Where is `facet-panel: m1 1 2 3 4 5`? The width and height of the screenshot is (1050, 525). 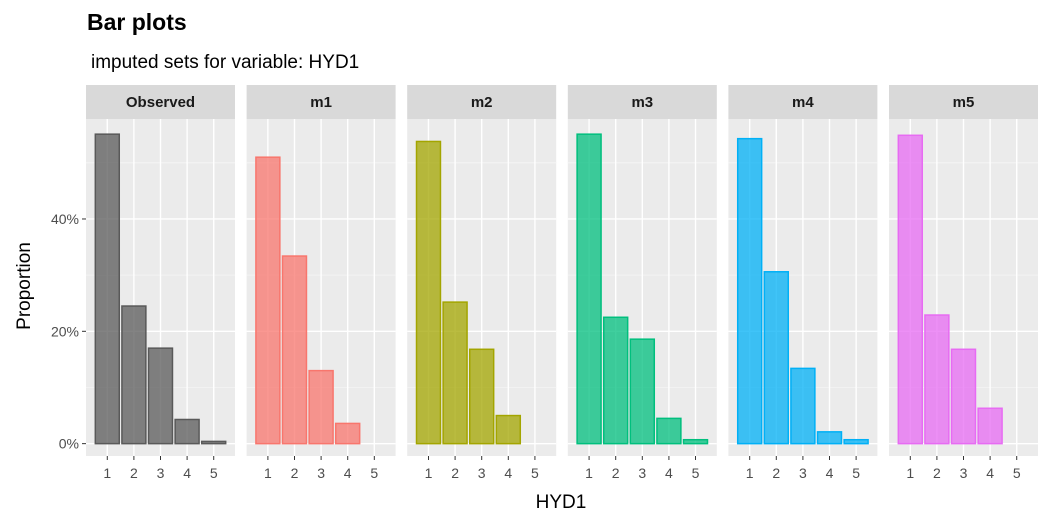
facet-panel: m1 1 2 3 4 5 is located at coordinates (321, 283).